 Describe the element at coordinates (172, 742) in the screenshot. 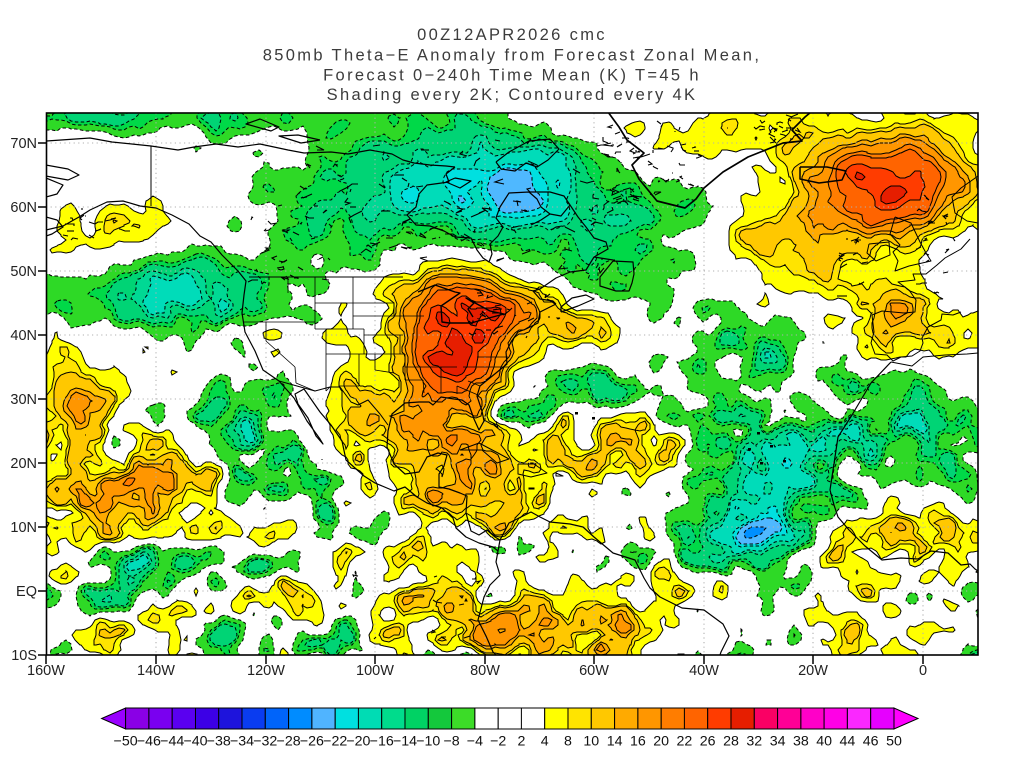

I see `svg-text: −44` at that location.